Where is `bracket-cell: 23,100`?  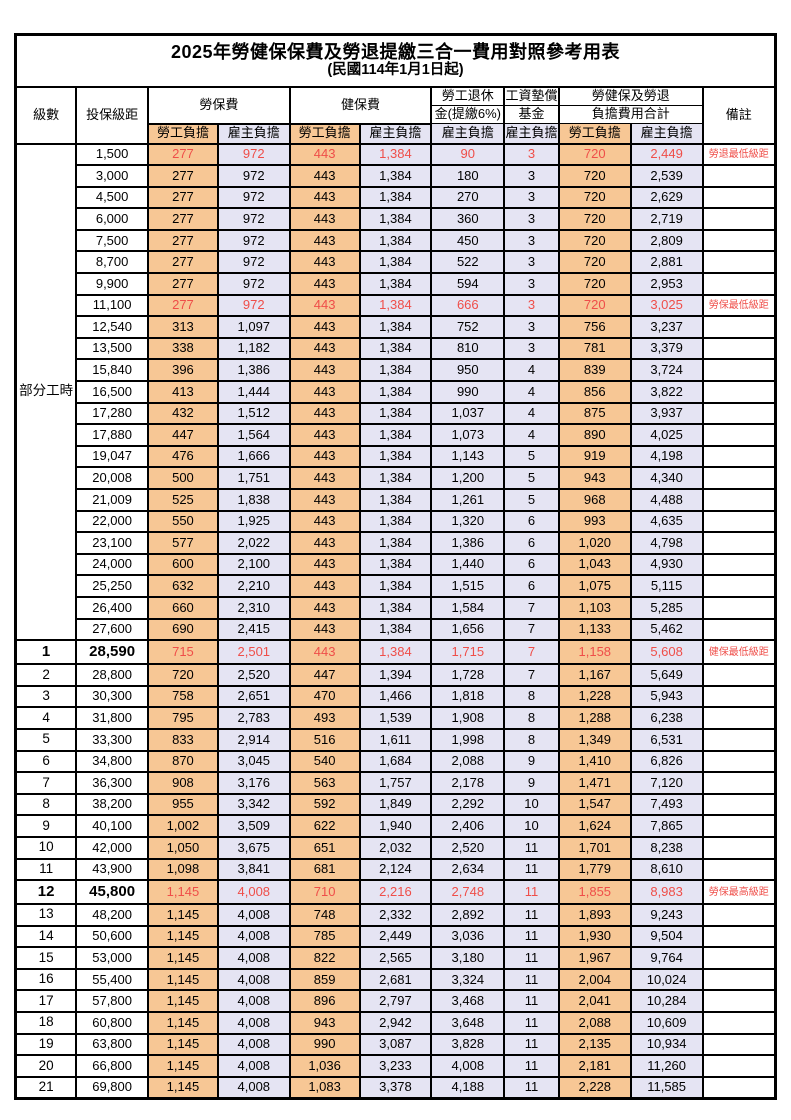 bracket-cell: 23,100 is located at coordinates (112, 543).